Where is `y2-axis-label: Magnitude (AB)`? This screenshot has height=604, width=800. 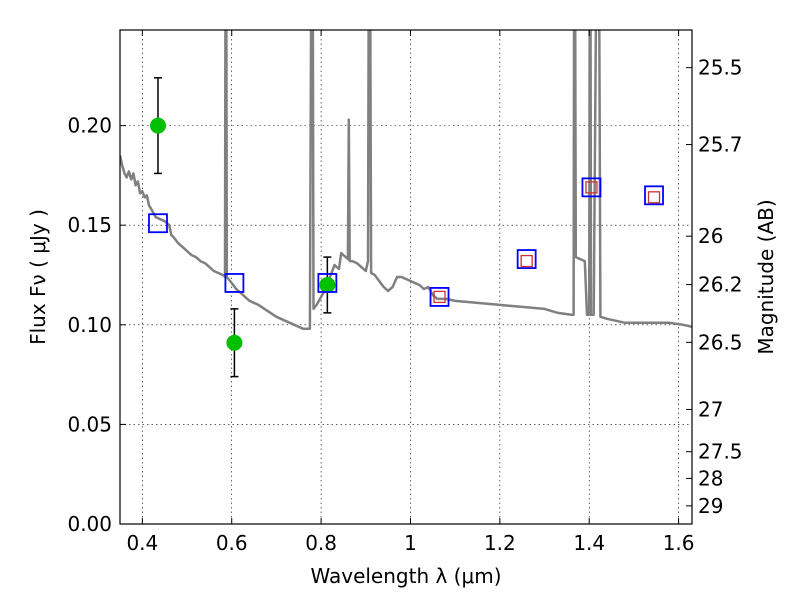
y2-axis-label: Magnitude (AB) is located at coordinates (766, 276).